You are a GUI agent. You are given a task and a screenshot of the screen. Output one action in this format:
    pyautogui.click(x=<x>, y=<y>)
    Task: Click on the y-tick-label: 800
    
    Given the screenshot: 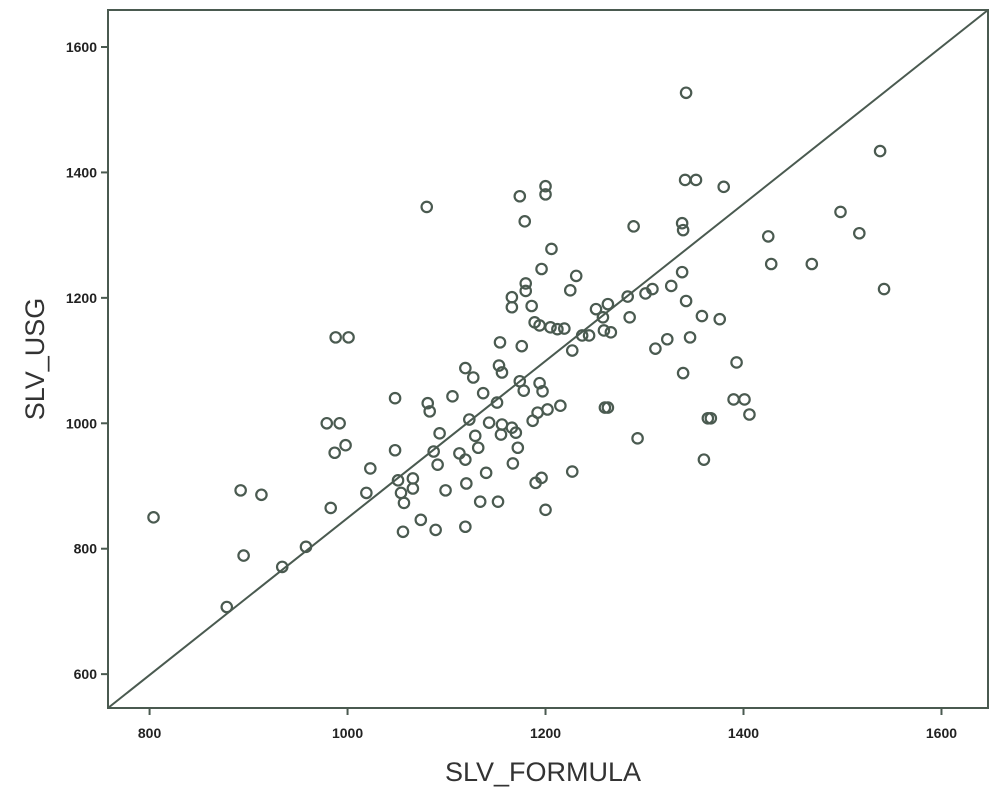 What is the action you would take?
    pyautogui.click(x=86, y=549)
    